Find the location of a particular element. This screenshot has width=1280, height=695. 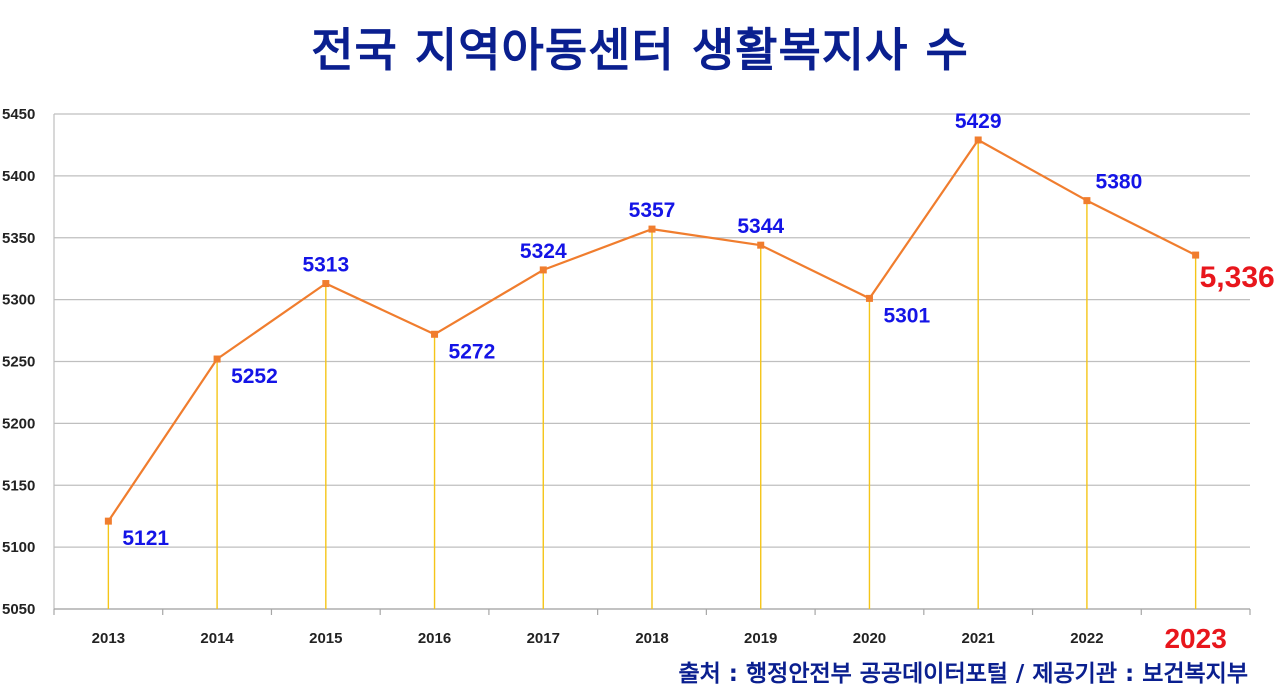

x-tick-label-2015: 2015 is located at coordinates (325, 638).